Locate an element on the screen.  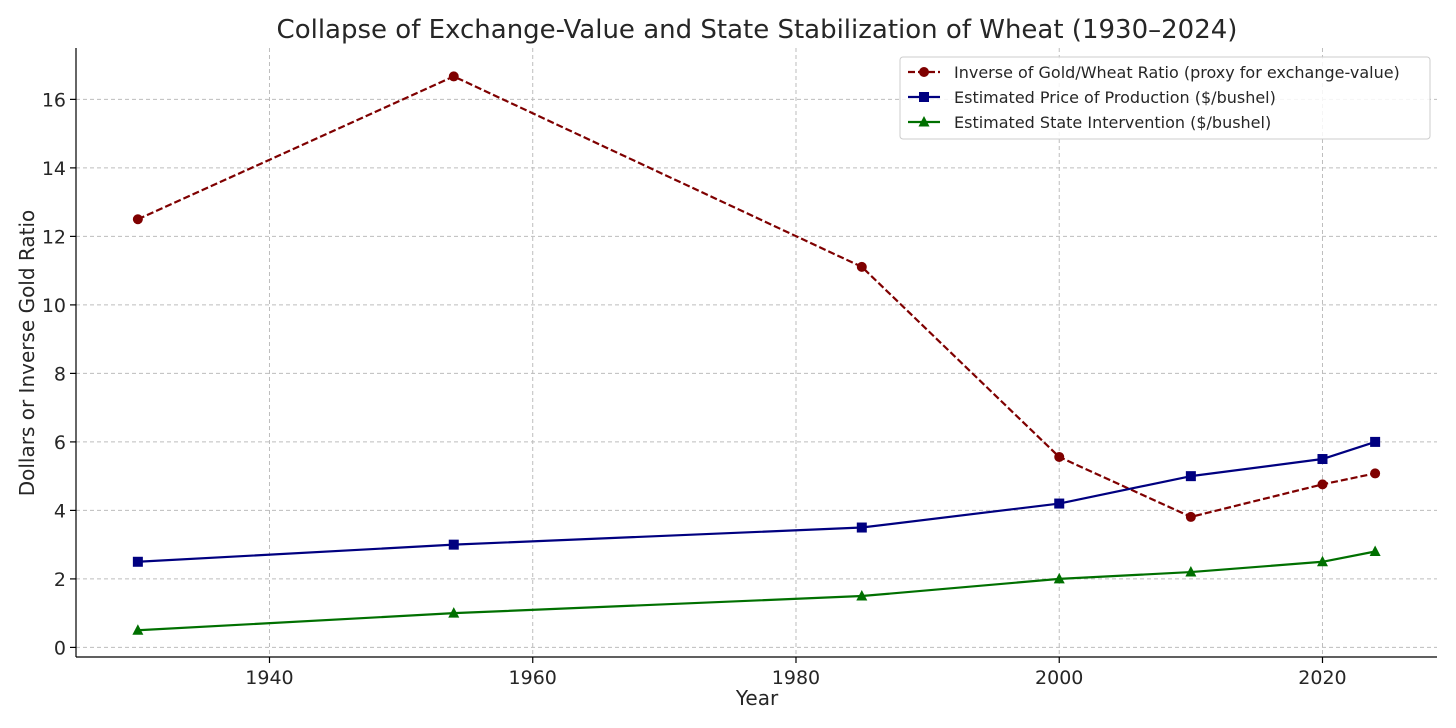
legend-box is located at coordinates (1165, 98).